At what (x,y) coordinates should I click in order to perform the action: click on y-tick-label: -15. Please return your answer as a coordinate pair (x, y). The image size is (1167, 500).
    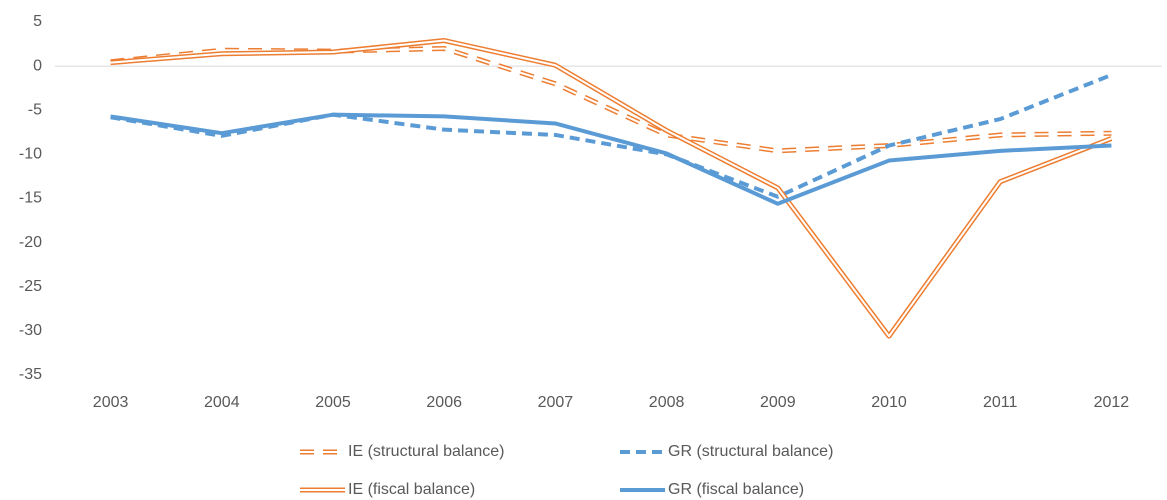
    Looking at the image, I should click on (30, 198).